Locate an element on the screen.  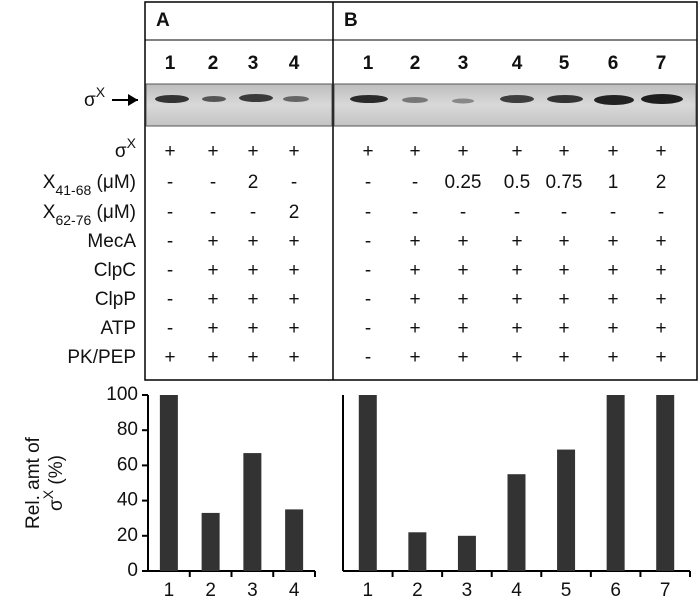
y-tick-label: 20 is located at coordinates (127, 535).